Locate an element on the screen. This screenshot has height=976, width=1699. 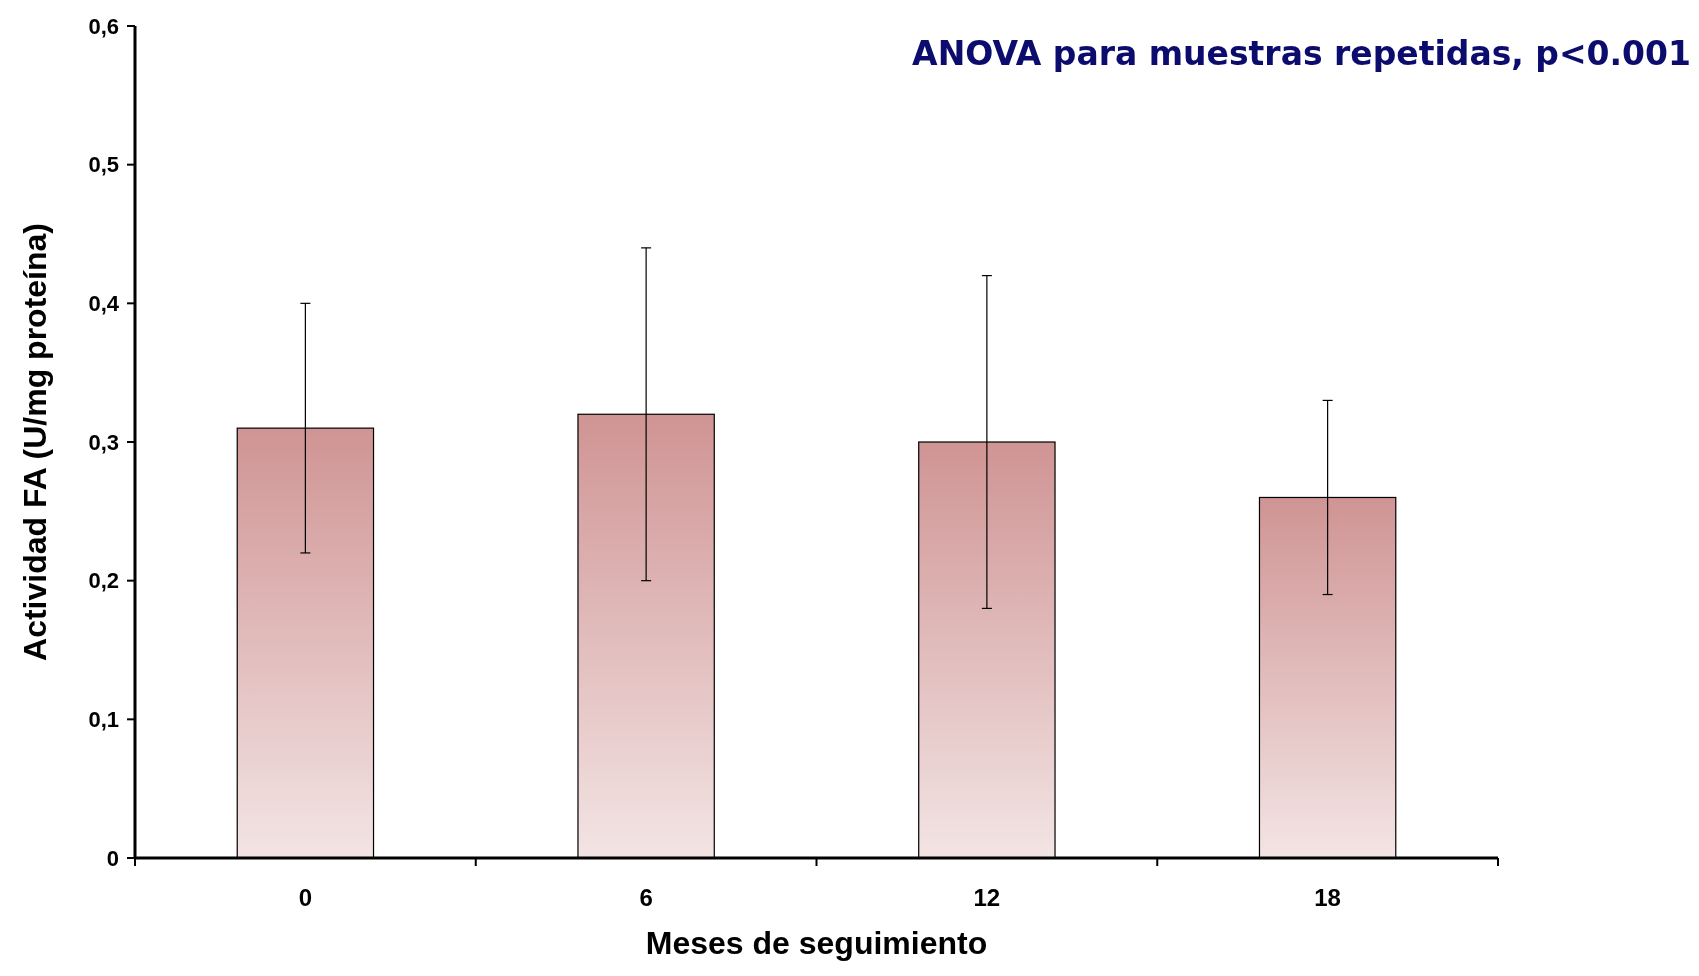
y-tick-label: 0,4 is located at coordinates (104, 304).